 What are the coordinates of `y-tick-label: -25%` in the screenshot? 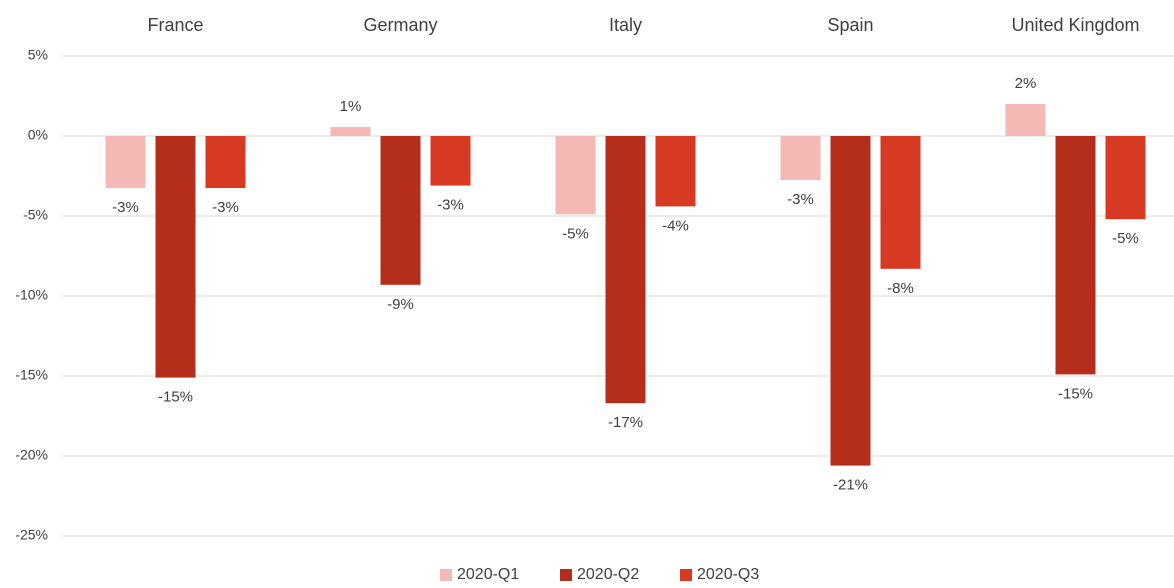 It's located at (31, 535).